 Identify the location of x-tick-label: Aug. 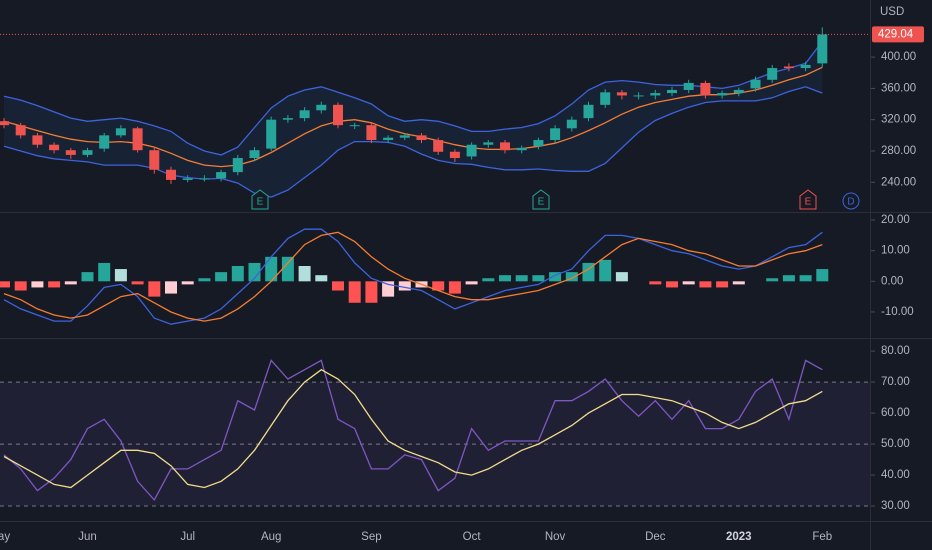
(271, 537).